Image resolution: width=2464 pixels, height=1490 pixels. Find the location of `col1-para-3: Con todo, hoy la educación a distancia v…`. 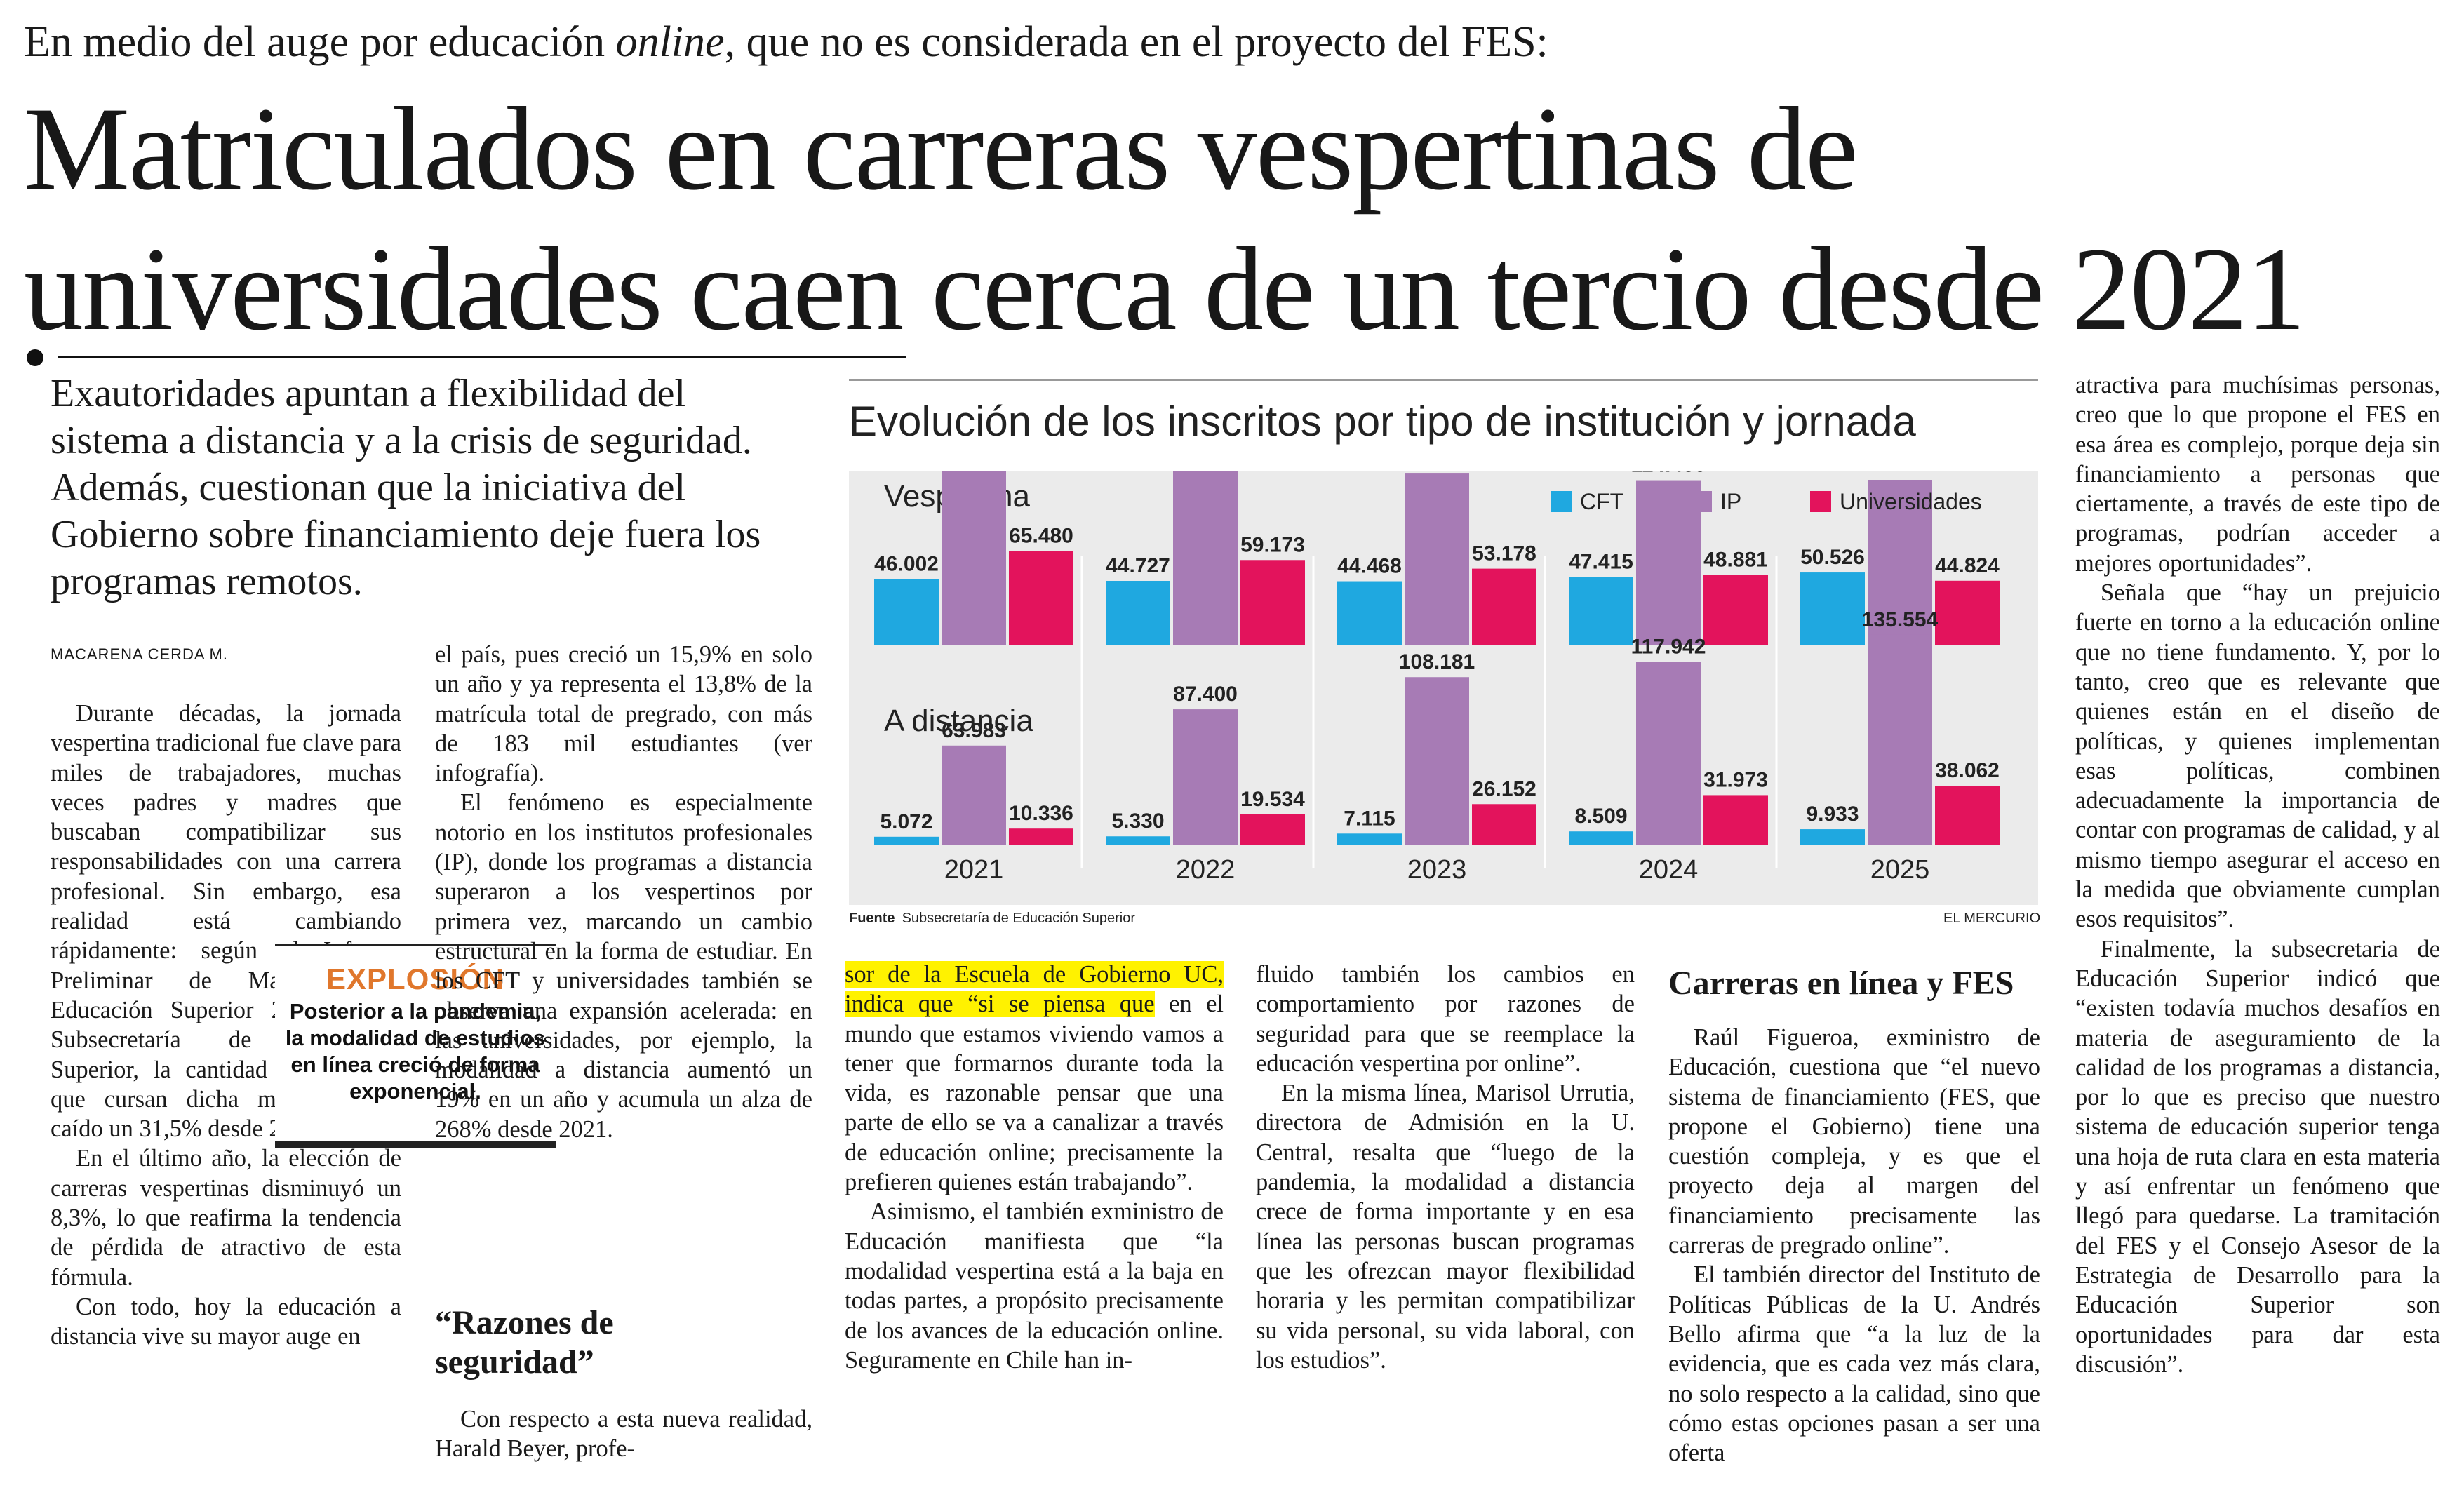

col1-para-3: Con todo, hoy la educación a distancia v… is located at coordinates (226, 1321).